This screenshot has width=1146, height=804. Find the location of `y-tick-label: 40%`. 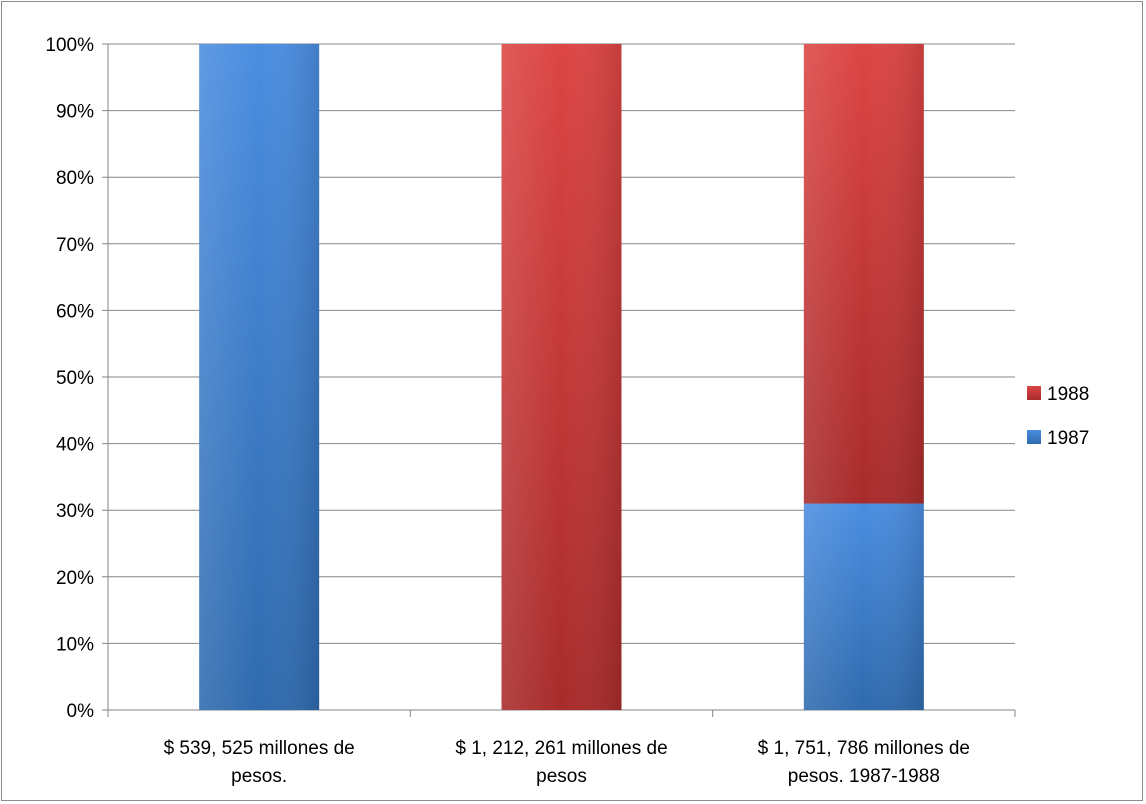

y-tick-label: 40% is located at coordinates (75, 445).